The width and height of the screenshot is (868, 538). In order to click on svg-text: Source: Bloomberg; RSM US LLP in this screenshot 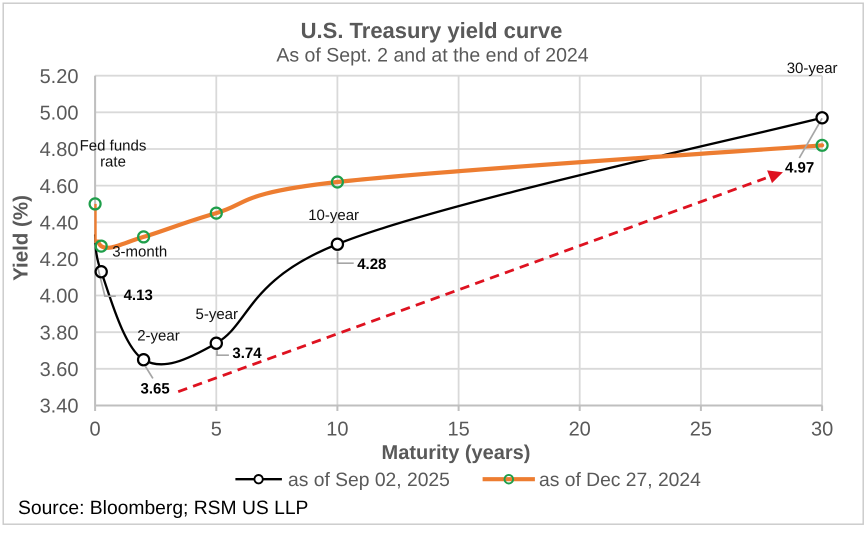, I will do `click(163, 508)`.